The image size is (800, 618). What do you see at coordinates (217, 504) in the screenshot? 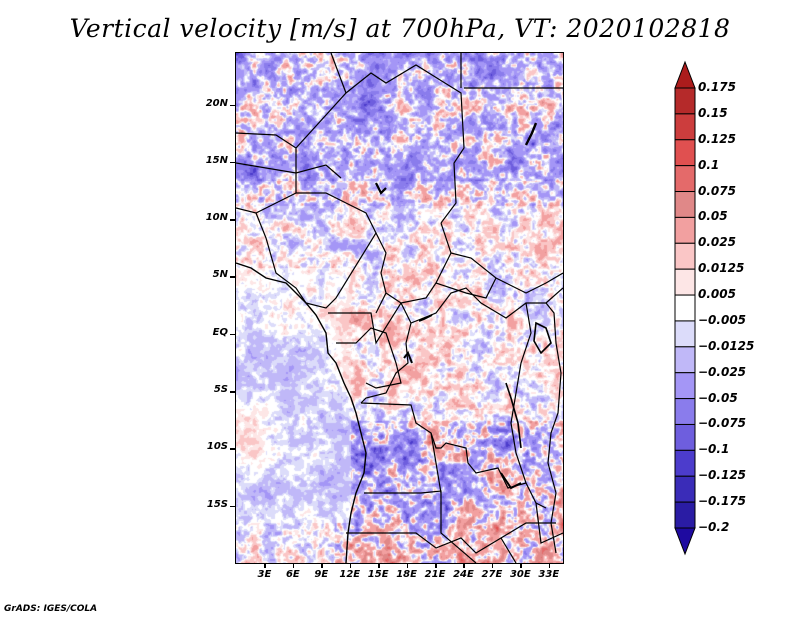
I see `y-tick-label: 15S` at bounding box center [217, 504].